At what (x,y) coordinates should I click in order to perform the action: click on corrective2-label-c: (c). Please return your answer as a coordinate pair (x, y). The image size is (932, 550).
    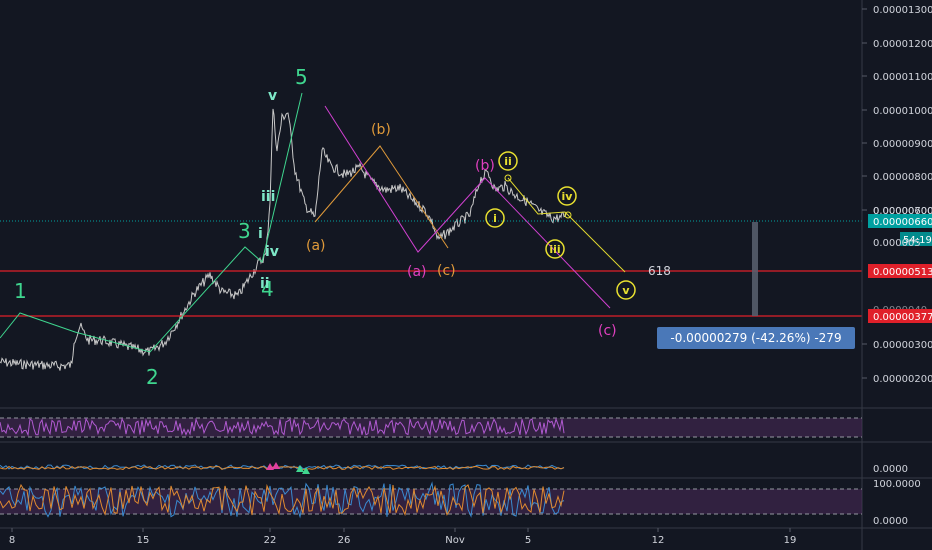
    Looking at the image, I should click on (607, 331).